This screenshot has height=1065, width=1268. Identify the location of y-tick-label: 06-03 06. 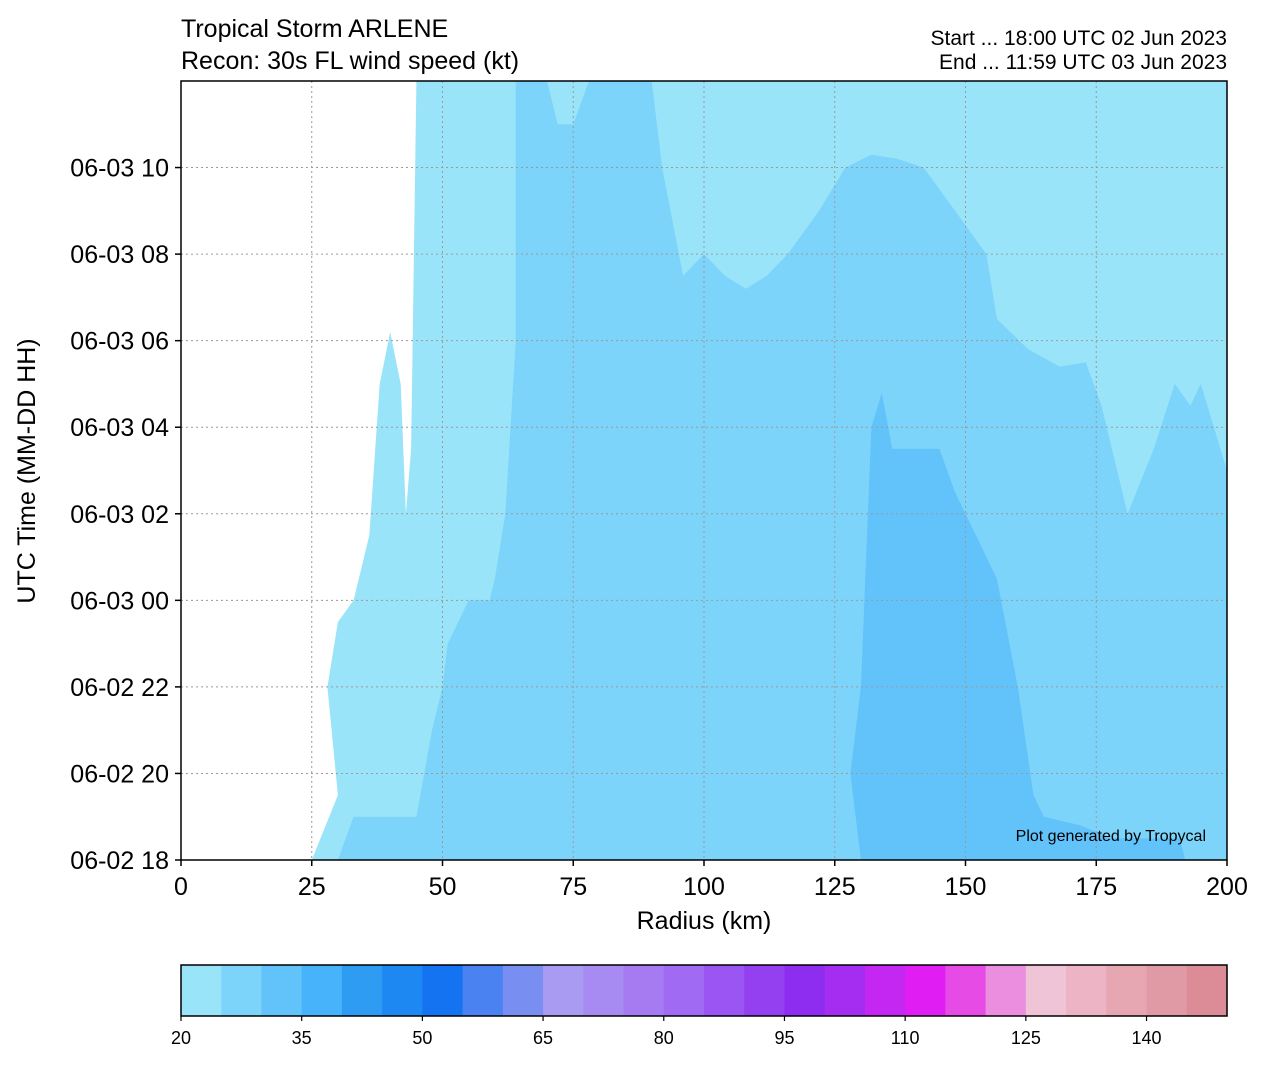
(119, 342).